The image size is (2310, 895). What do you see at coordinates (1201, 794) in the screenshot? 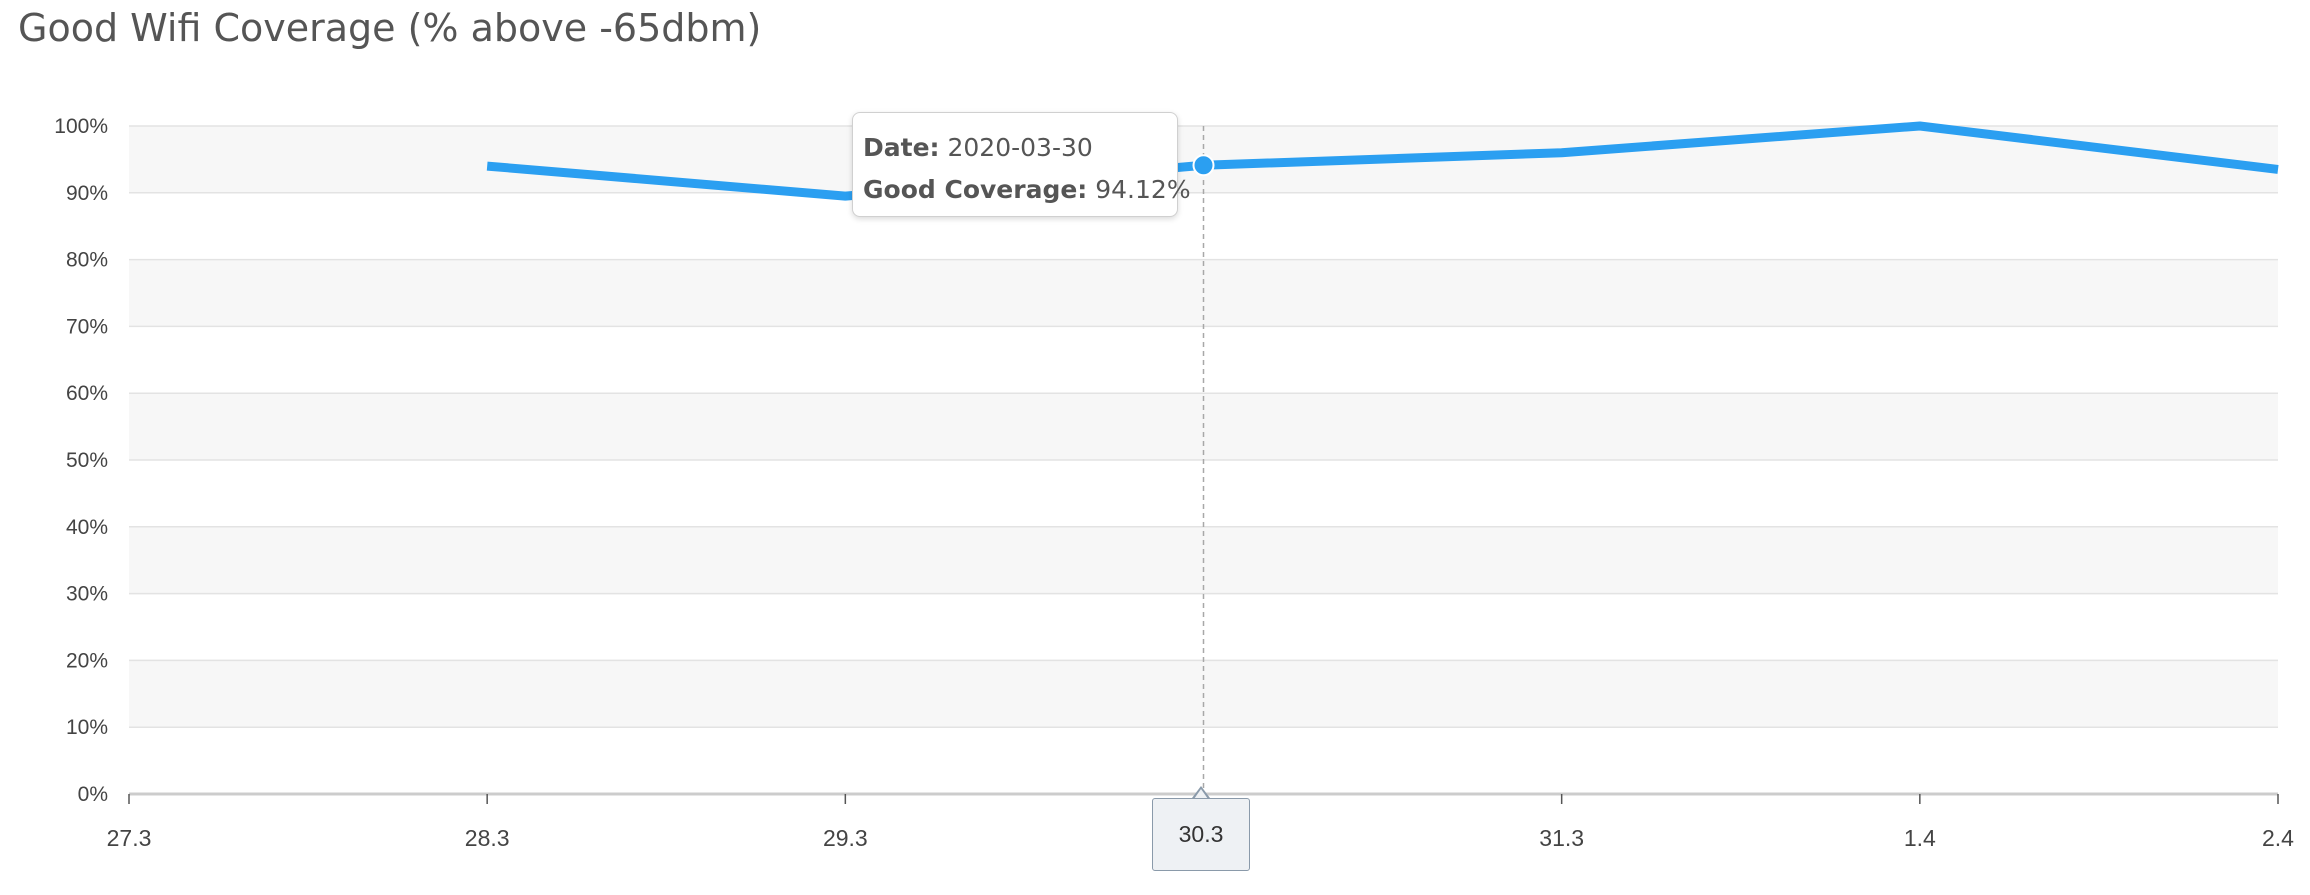
I see `x-highlight-badge-arrow-fill` at bounding box center [1201, 794].